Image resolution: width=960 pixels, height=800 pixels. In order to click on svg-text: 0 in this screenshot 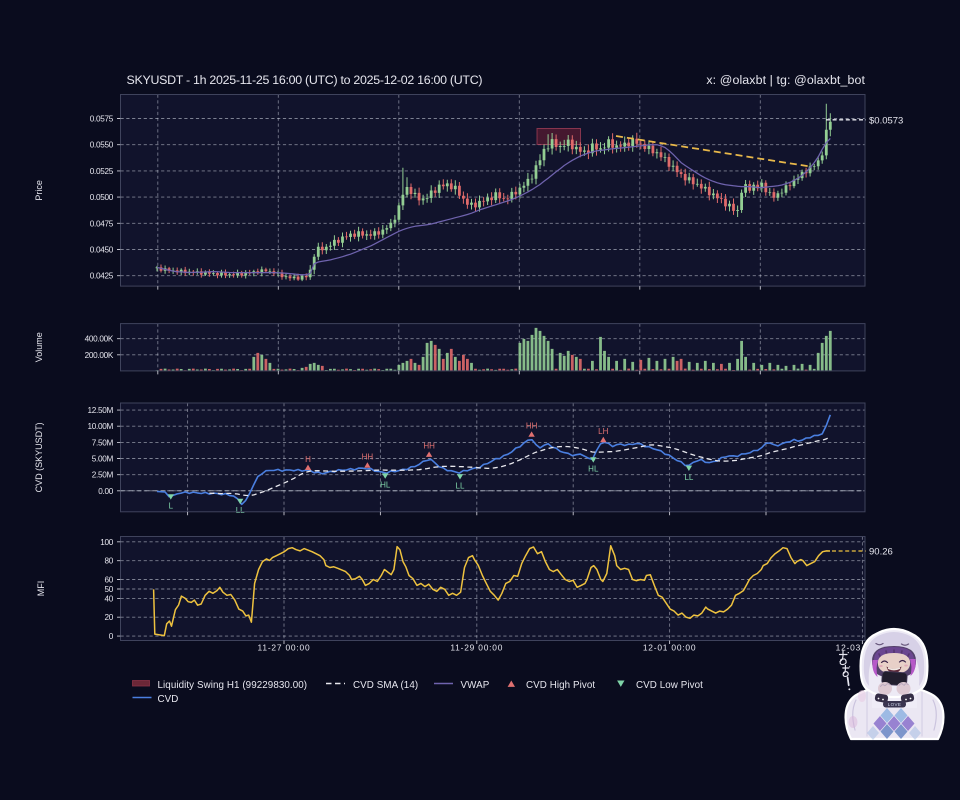, I will do `click(111, 636)`.